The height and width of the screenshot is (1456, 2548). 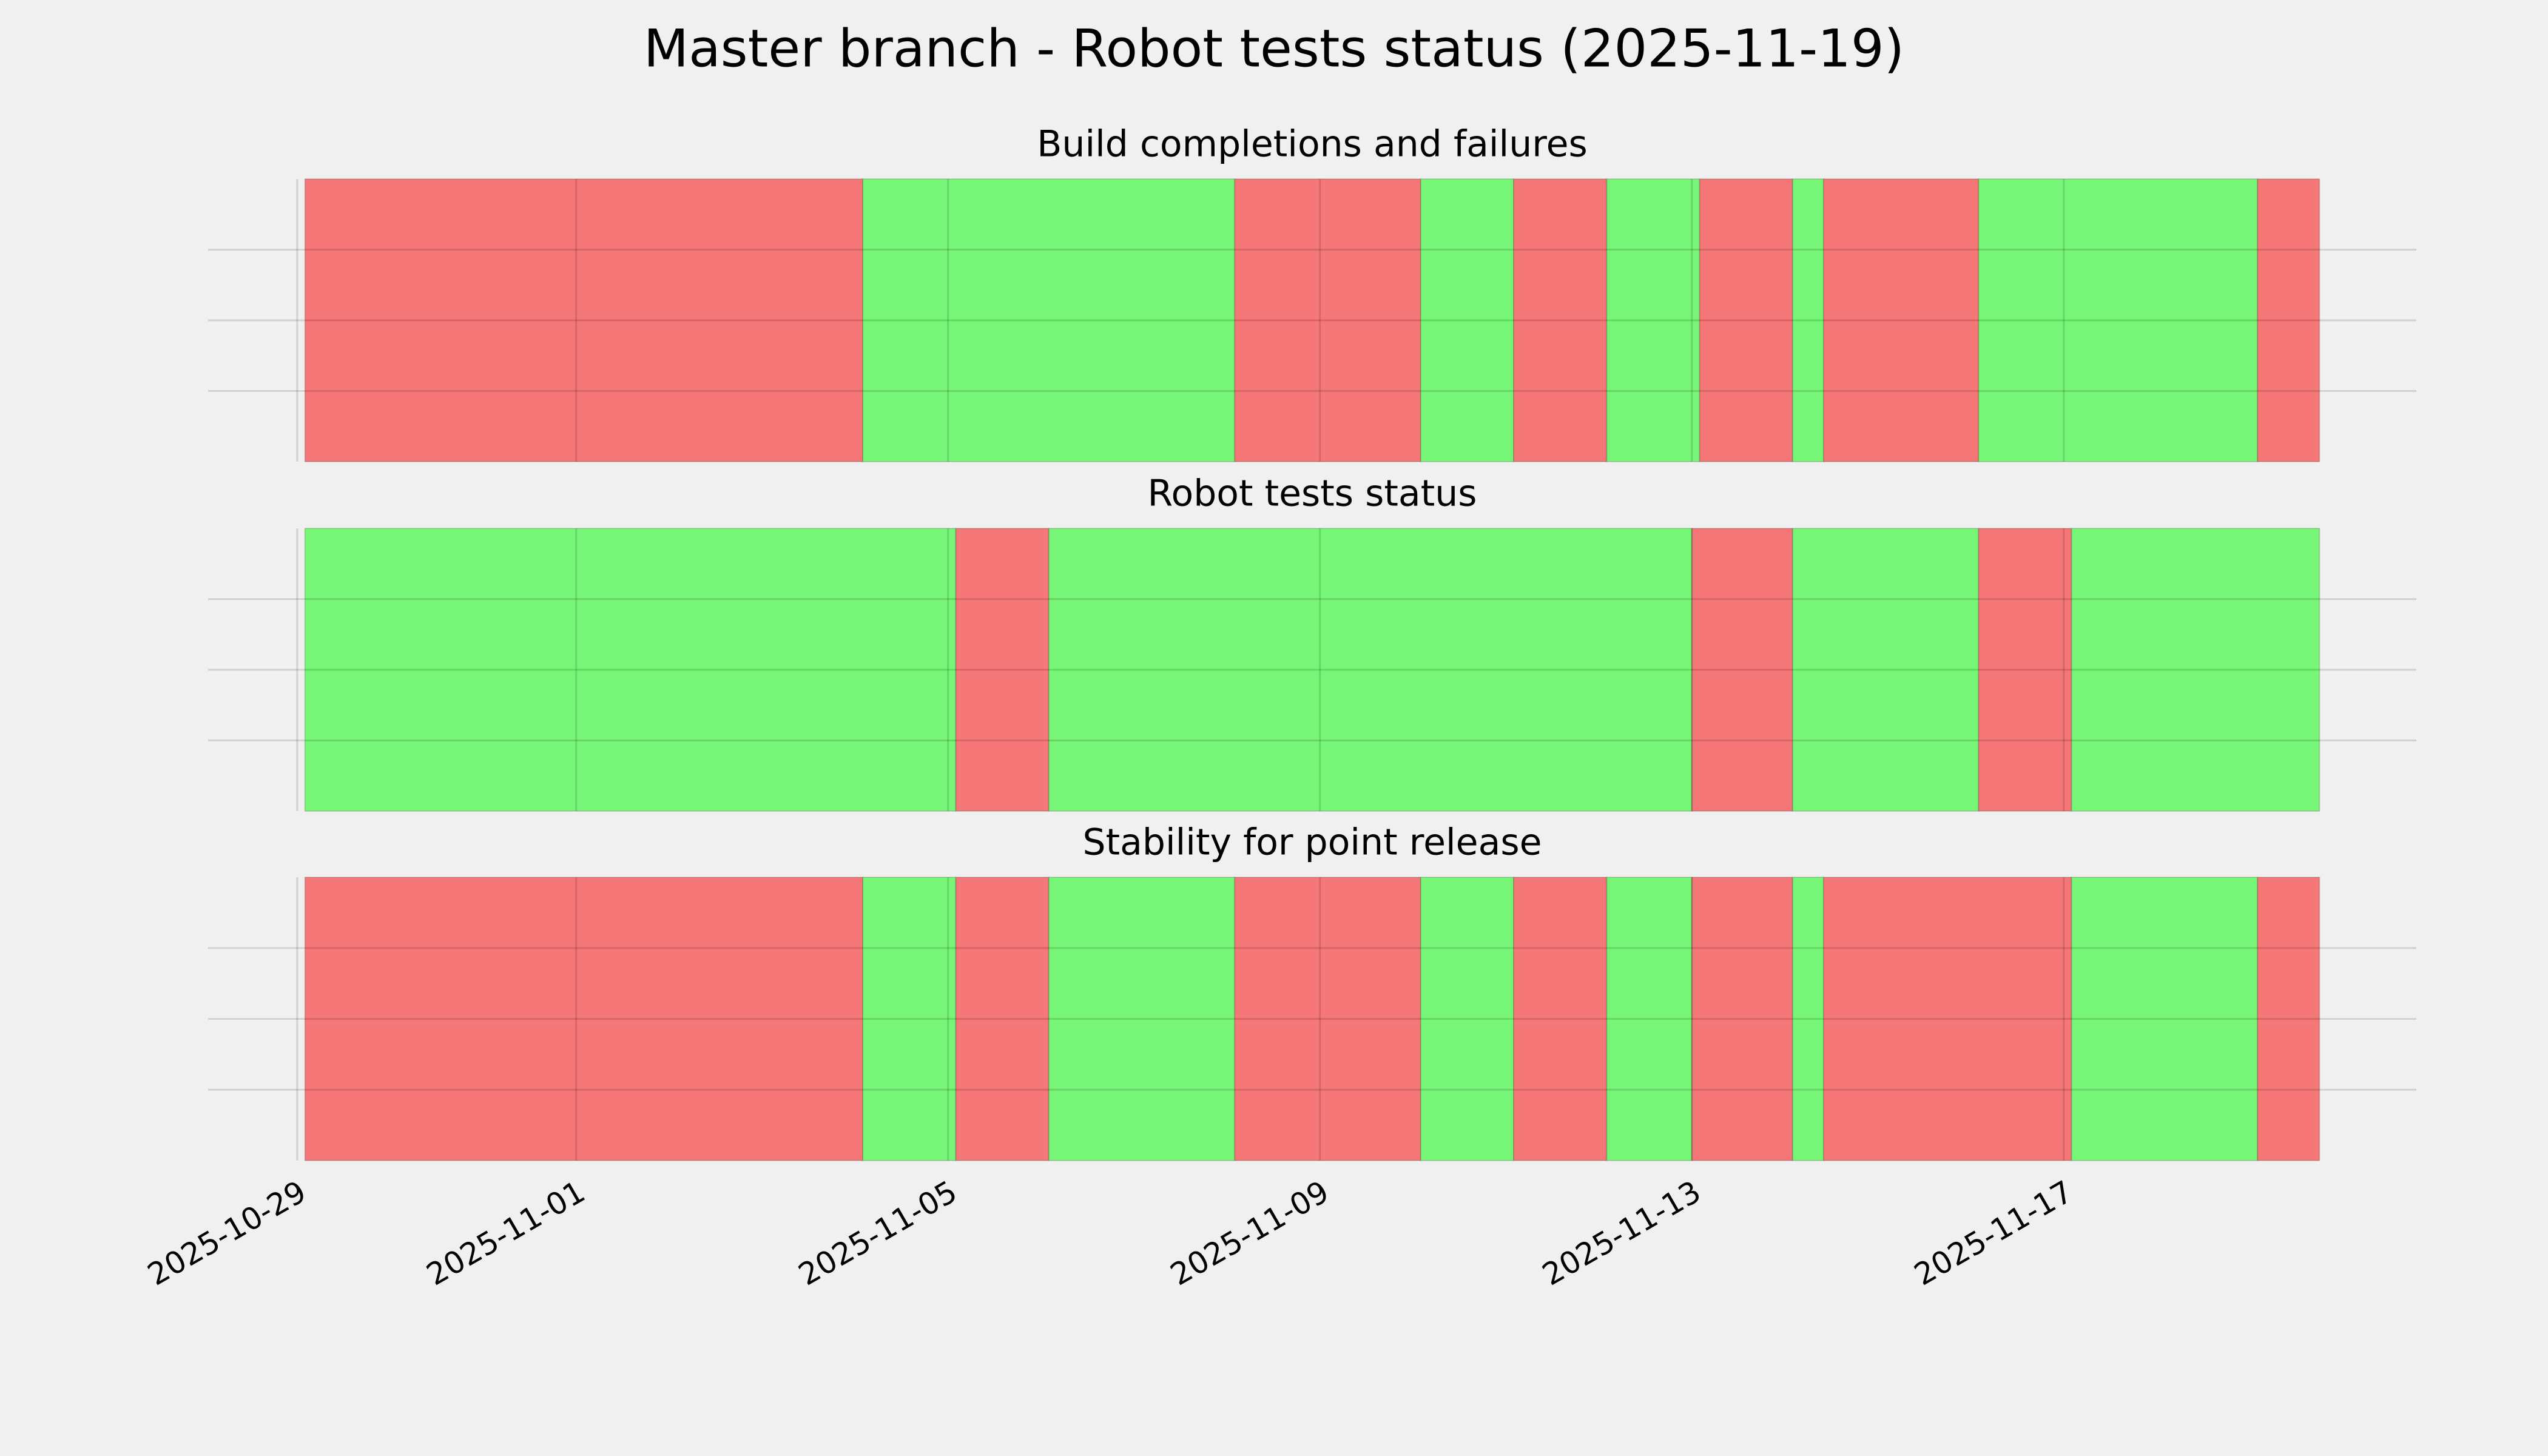 What do you see at coordinates (1312, 842) in the screenshot?
I see `panel-title: Stability for point release` at bounding box center [1312, 842].